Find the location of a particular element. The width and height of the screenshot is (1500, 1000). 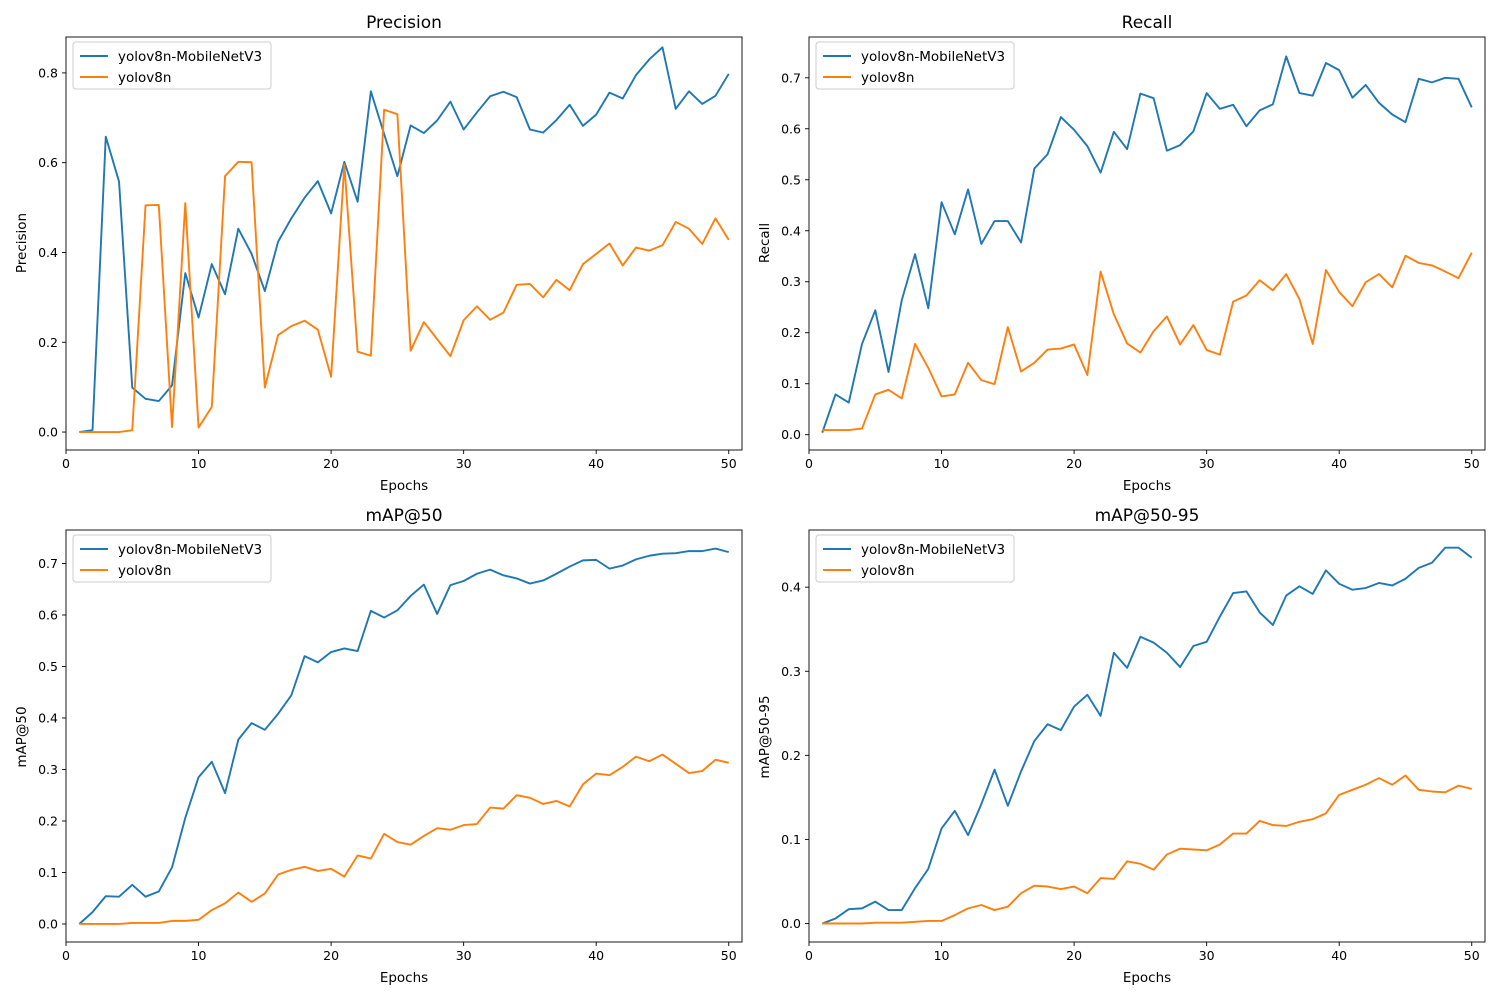

y-axis-label: Recall is located at coordinates (765, 243).